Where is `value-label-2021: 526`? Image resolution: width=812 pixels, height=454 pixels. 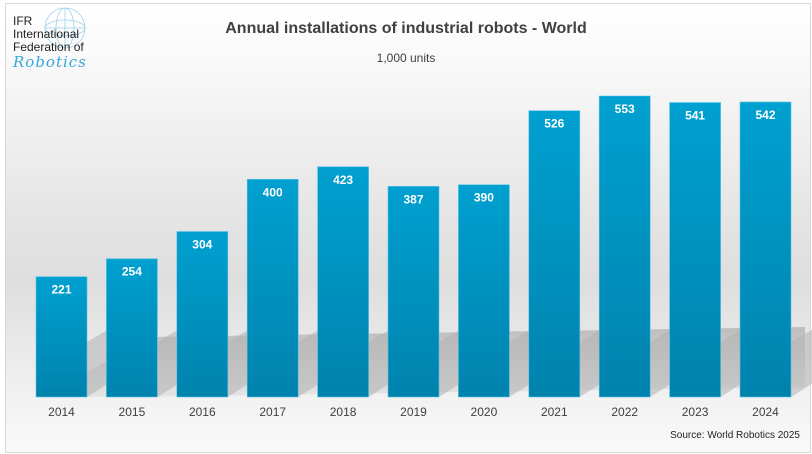
value-label-2021: 526 is located at coordinates (554, 124).